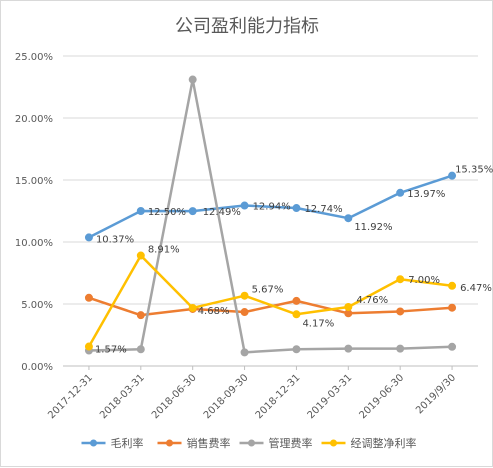  I want to click on legend-entry: 毛利率, so click(112, 443).